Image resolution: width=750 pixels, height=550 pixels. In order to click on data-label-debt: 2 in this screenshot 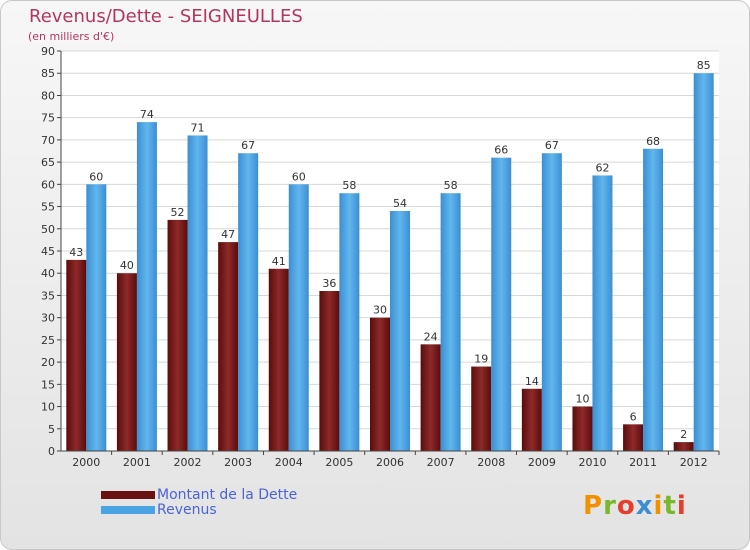, I will do `click(683, 434)`.